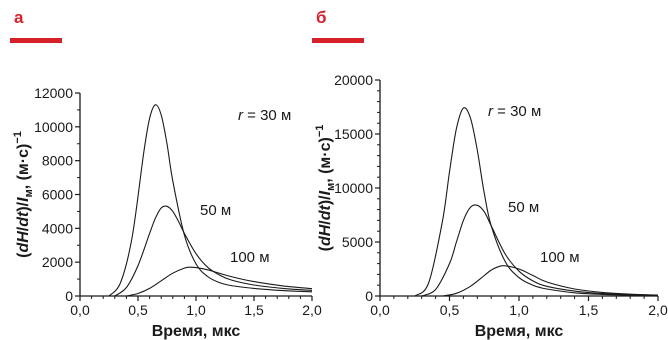 This screenshot has height=340, width=668. Describe the element at coordinates (57, 262) in the screenshot. I see `y-tick-label: 2000` at that location.